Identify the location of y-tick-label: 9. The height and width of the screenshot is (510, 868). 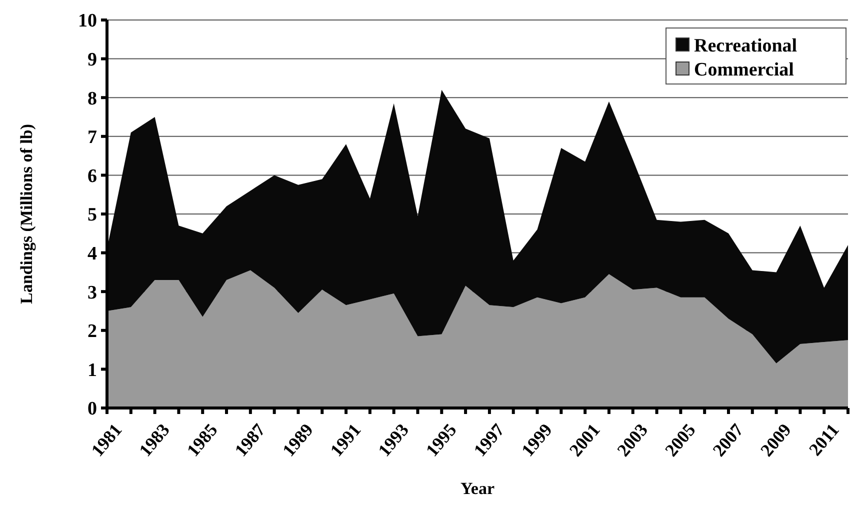
(92, 59).